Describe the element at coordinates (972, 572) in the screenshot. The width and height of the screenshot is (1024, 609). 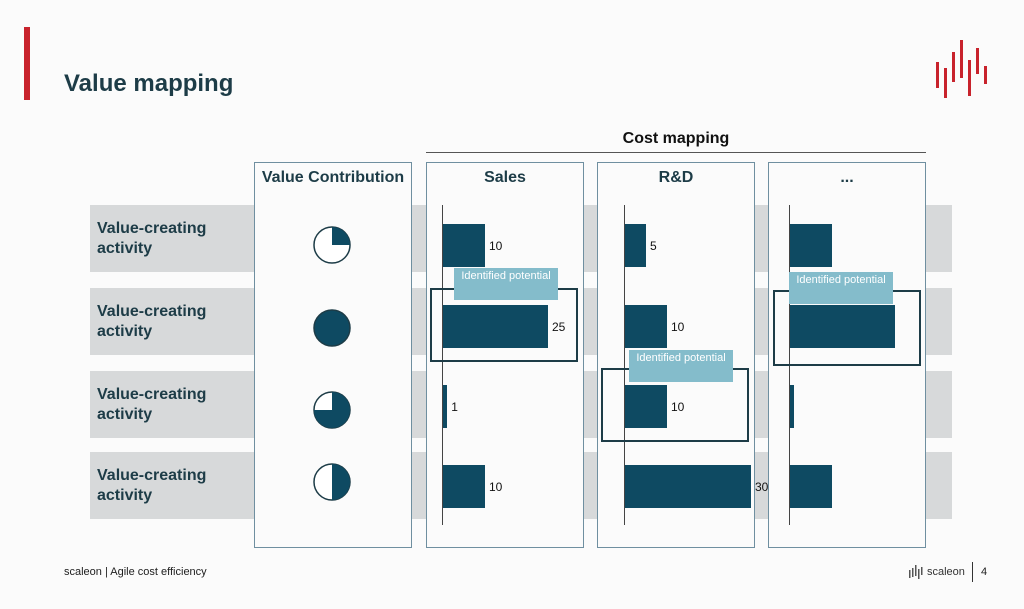
I see `footer-divider` at that location.